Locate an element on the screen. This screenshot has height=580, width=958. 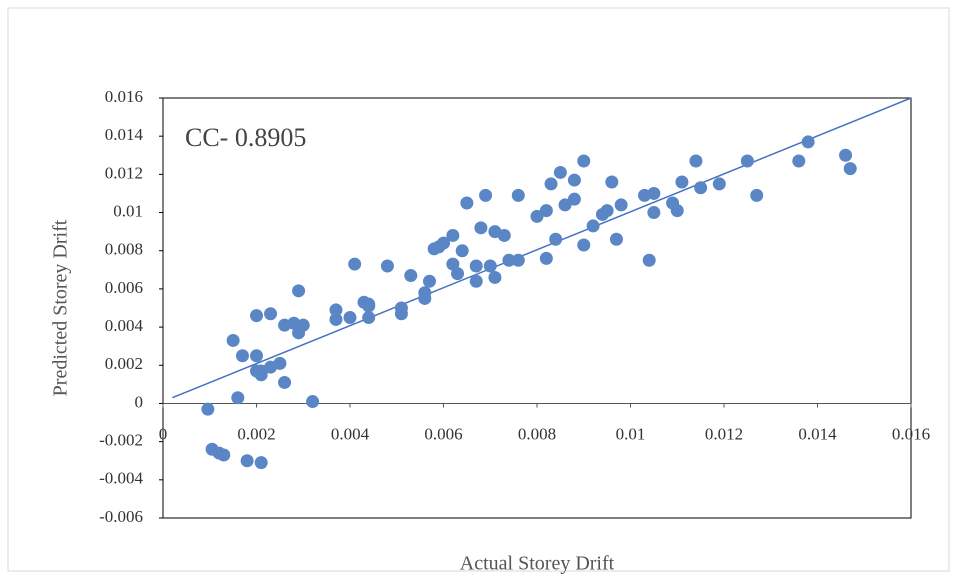
y-tick-label: 0 is located at coordinates (139, 401).